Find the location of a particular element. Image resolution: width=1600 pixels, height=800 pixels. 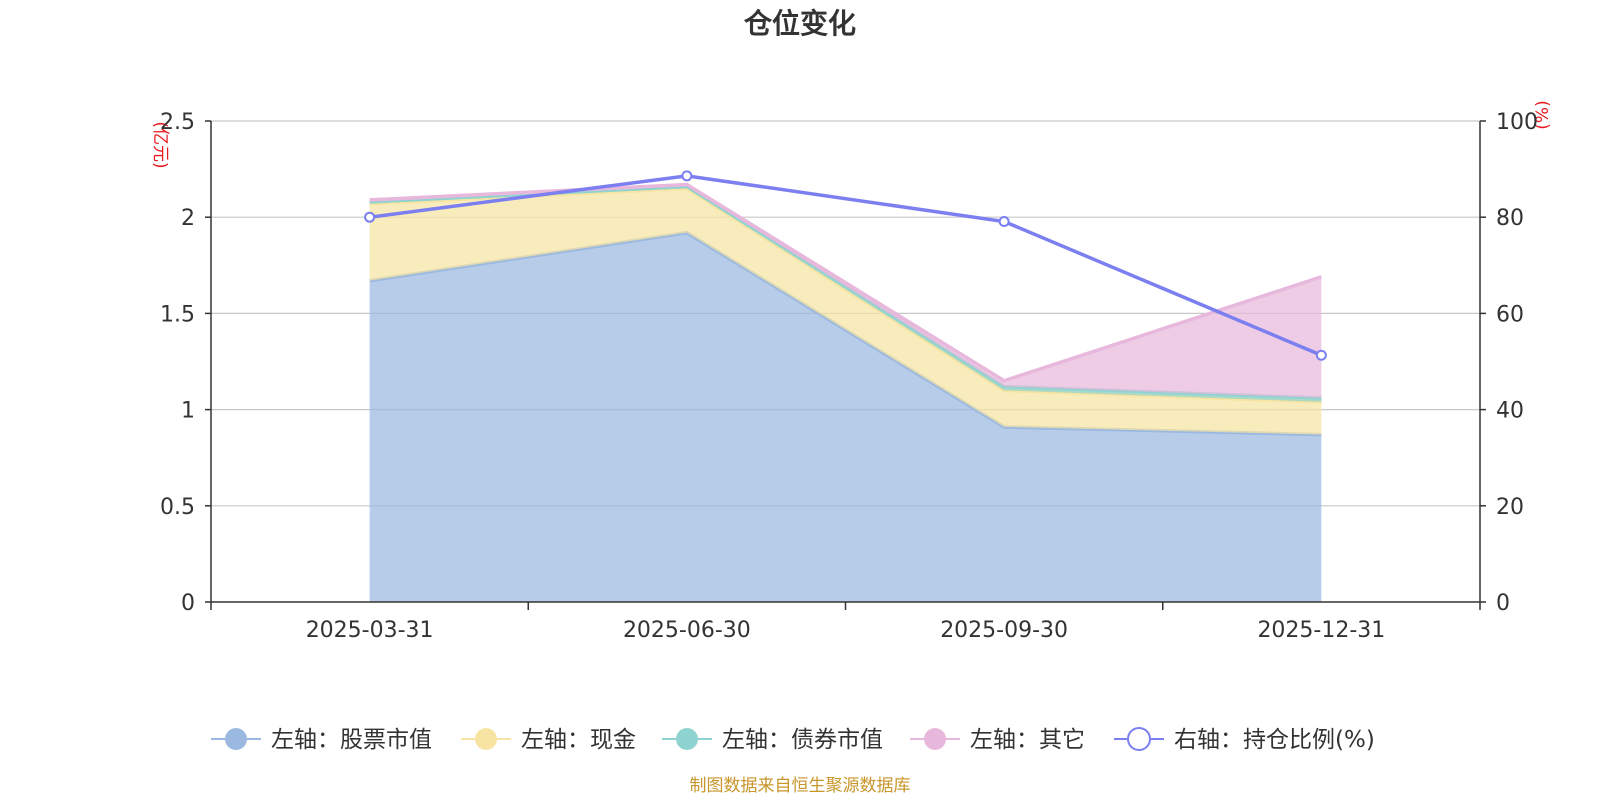

legend-label: 左轴：现金 is located at coordinates (578, 740).